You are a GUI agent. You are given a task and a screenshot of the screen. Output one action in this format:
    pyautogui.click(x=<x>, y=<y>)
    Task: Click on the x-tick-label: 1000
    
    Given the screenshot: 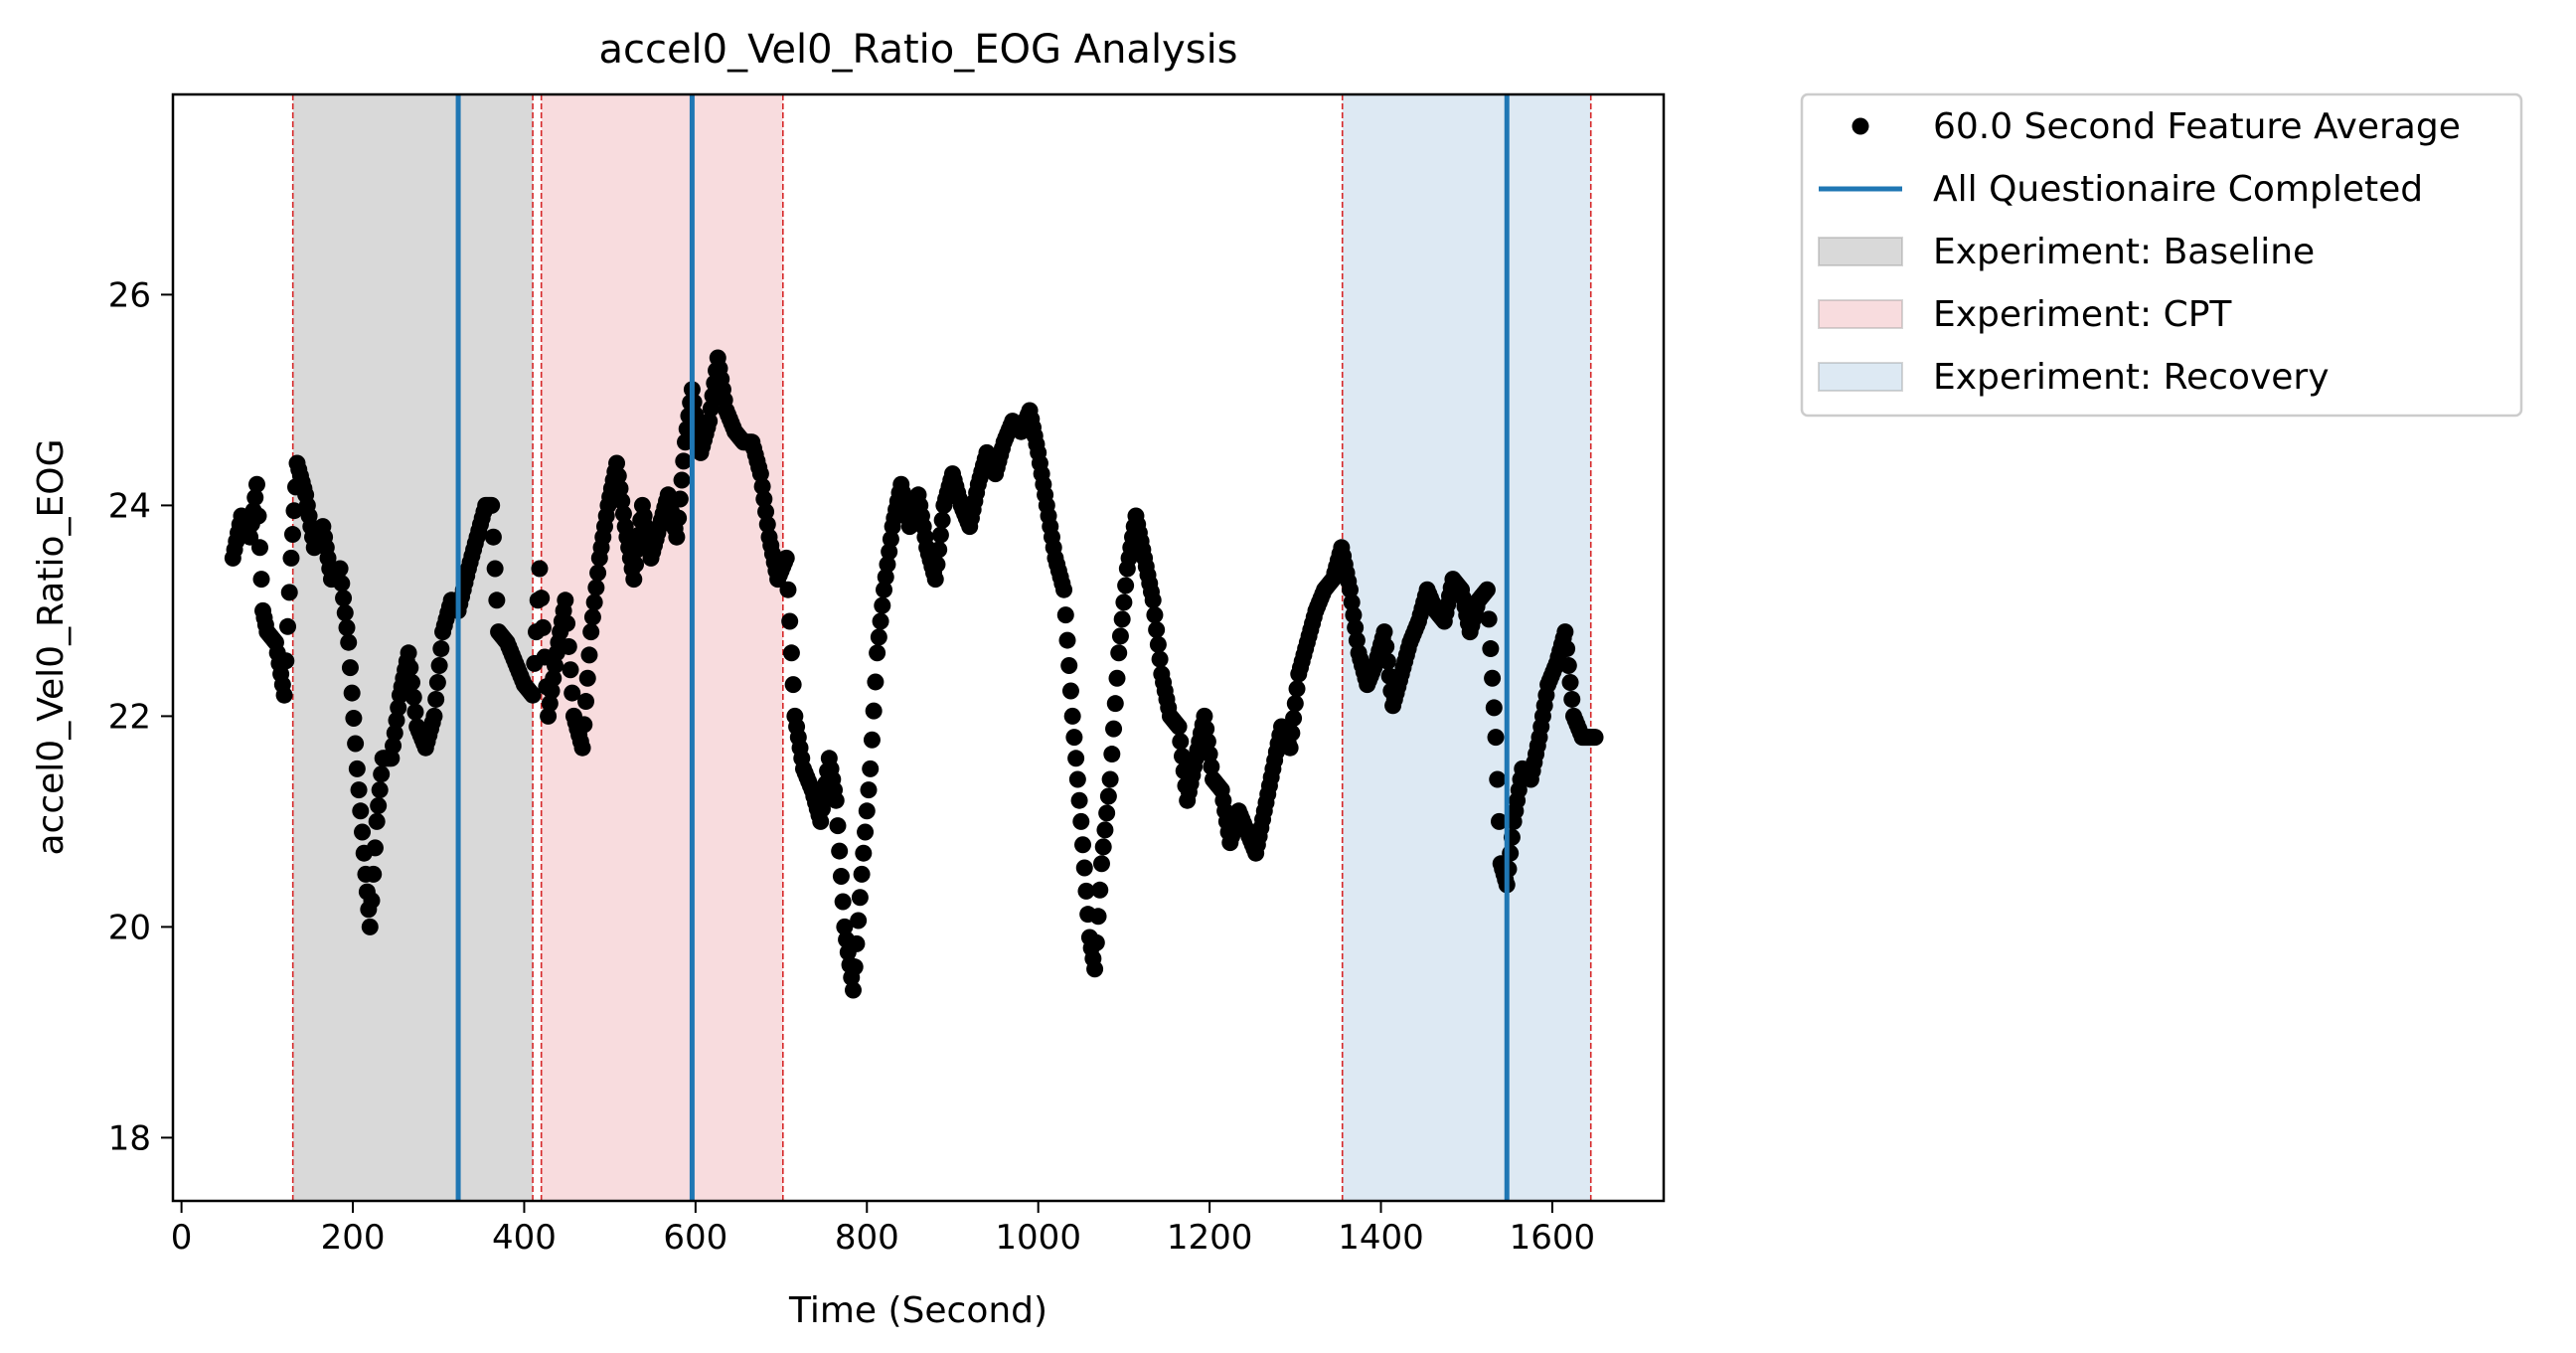 What is the action you would take?
    pyautogui.click(x=1038, y=1238)
    